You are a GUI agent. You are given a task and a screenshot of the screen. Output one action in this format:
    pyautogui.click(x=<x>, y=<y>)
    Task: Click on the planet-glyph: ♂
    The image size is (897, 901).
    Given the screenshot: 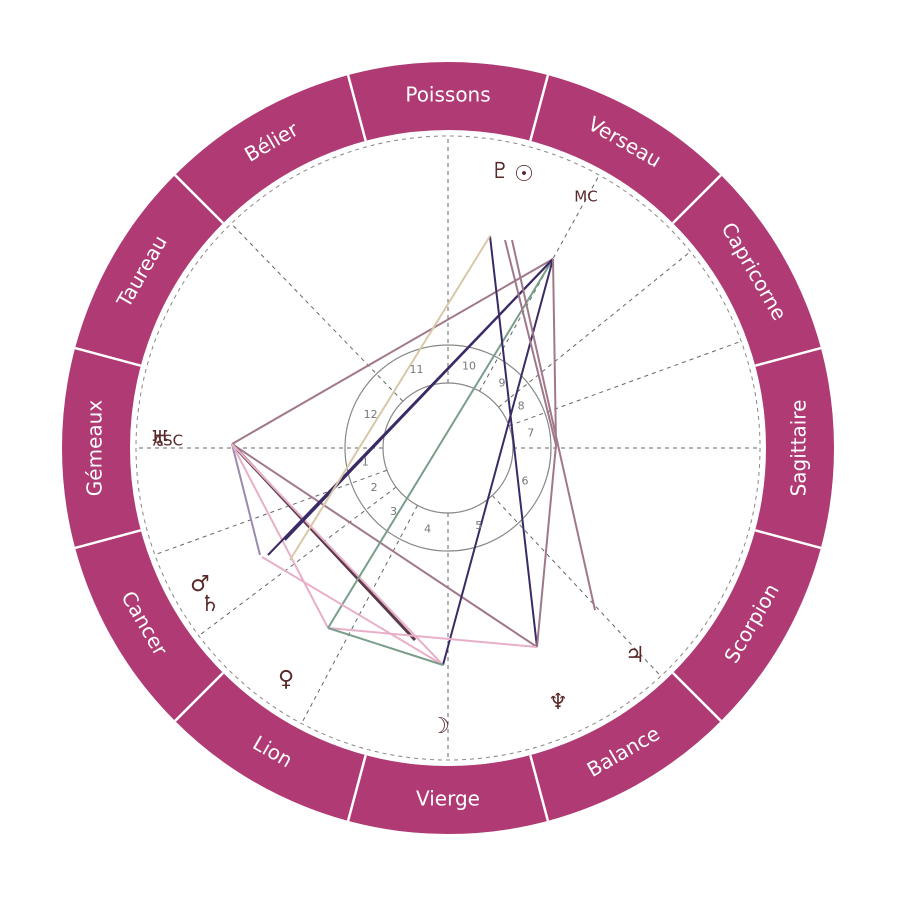 What is the action you would take?
    pyautogui.click(x=200, y=584)
    